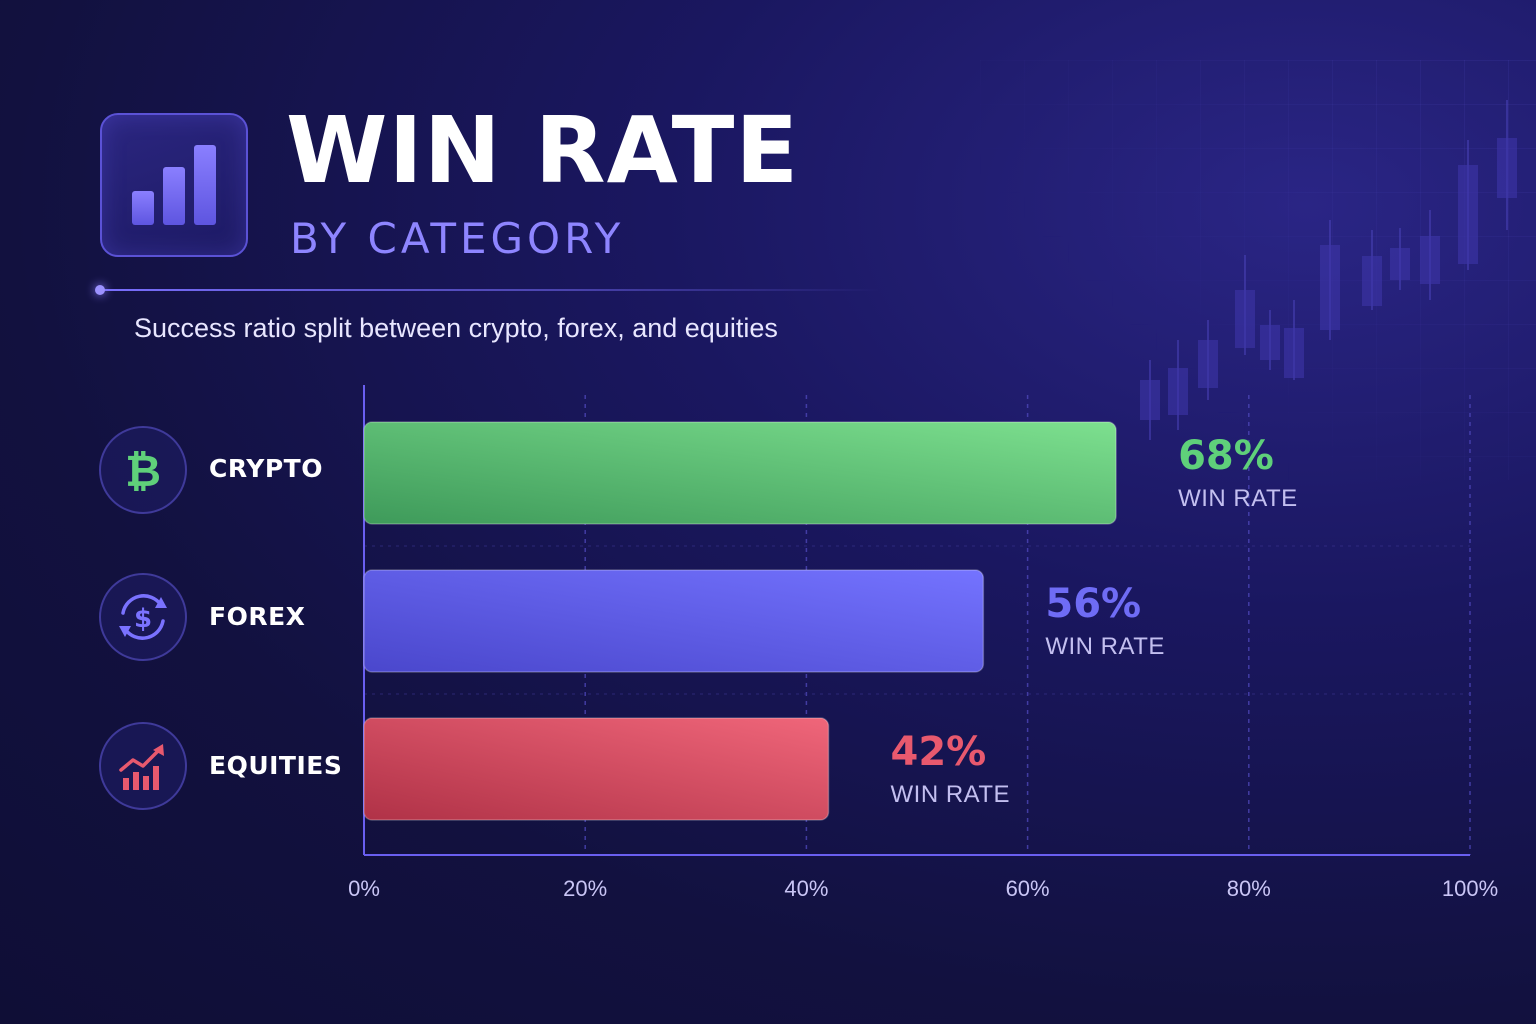 Image resolution: width=1536 pixels, height=1024 pixels. Describe the element at coordinates (1249, 888) in the screenshot. I see `x-tick-label: 80%` at that location.